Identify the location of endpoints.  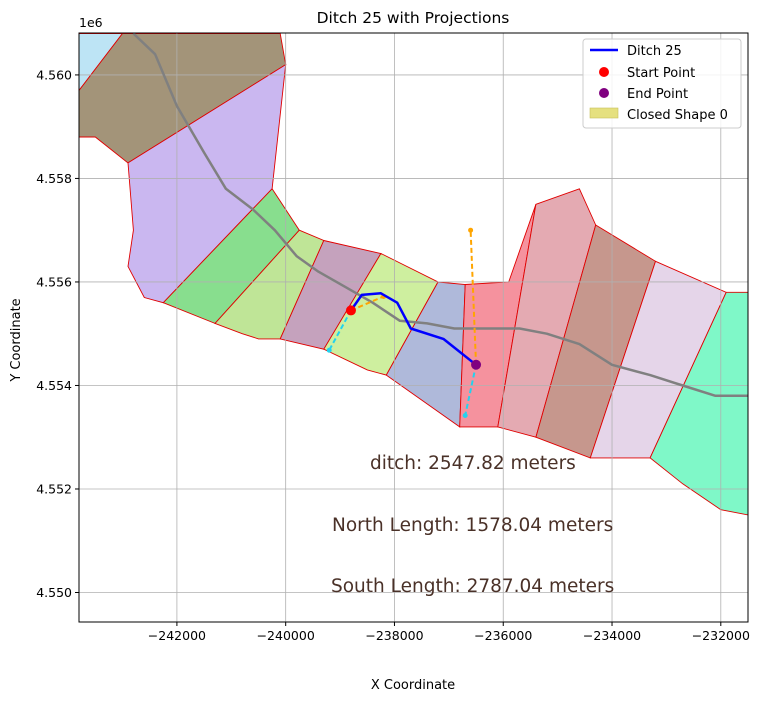
(413, 337).